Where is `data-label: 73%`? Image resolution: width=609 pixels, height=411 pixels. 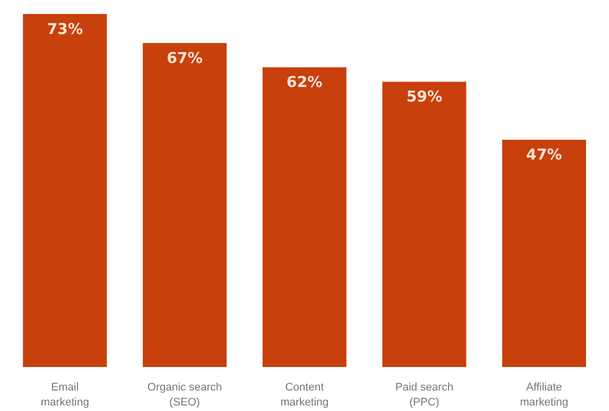 data-label: 73% is located at coordinates (64, 29).